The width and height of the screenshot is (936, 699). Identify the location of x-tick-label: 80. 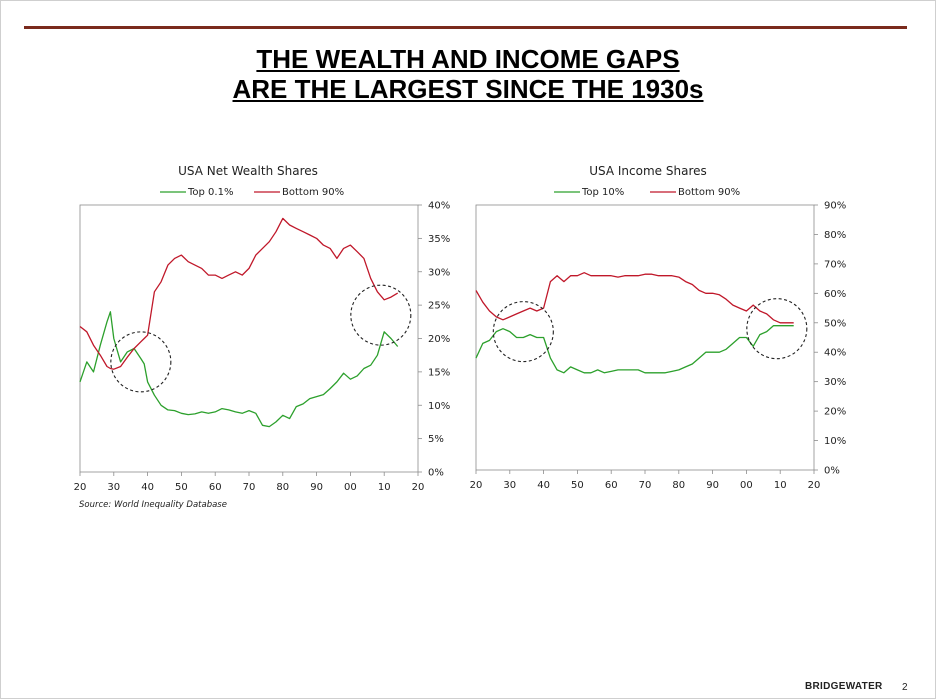
(282, 487).